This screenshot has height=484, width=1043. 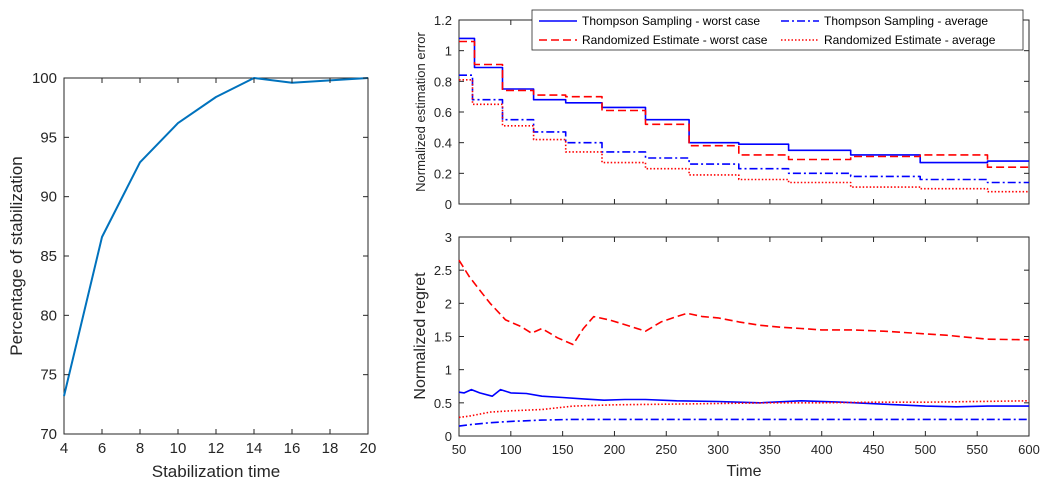 I want to click on legend-label-ts-worst: Thompson Sampling - worst case, so click(x=671, y=21).